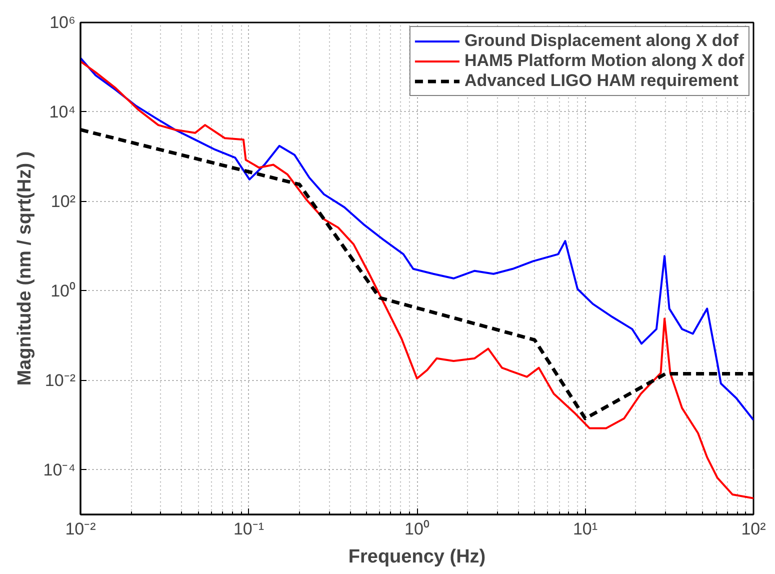  What do you see at coordinates (59, 470) in the screenshot?
I see `y-tick-label: 10⁻⁴` at bounding box center [59, 470].